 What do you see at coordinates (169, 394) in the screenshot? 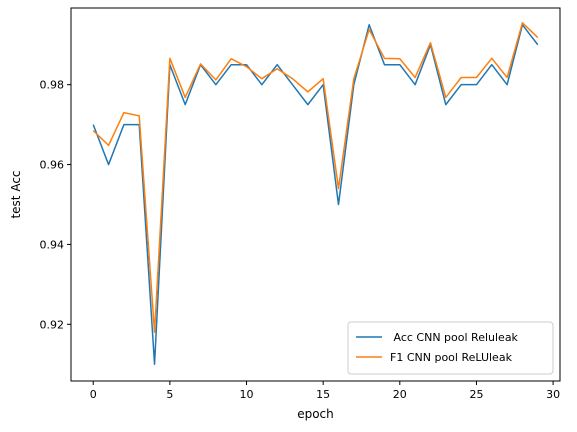
I see `x-tick-label: 5` at bounding box center [169, 394].